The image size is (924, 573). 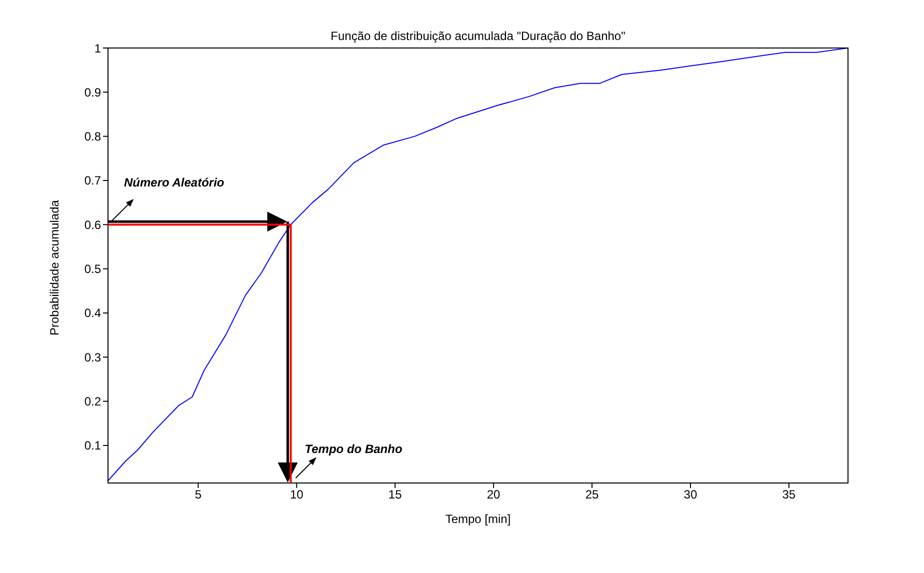 I want to click on y-tick-label: 0.6, so click(x=93, y=225).